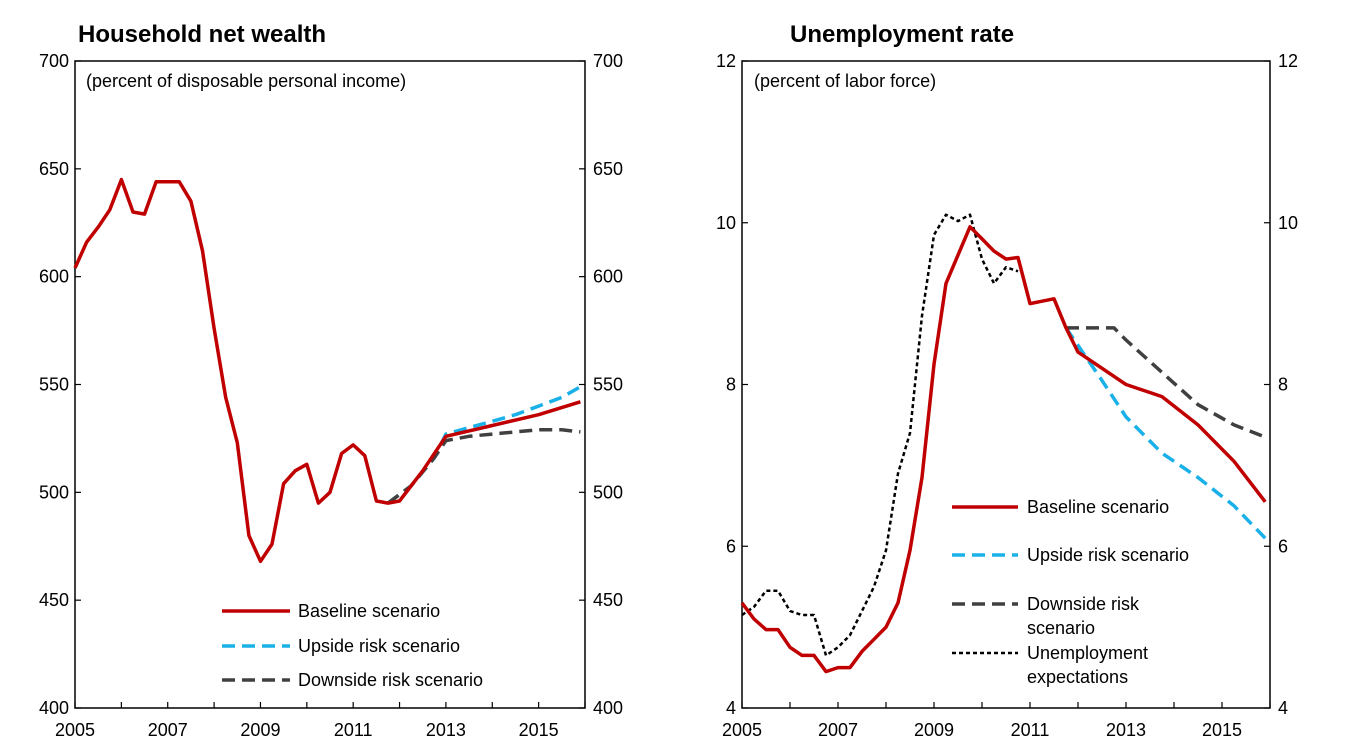 This screenshot has height=747, width=1350. I want to click on y-tick-label-left: 12, so click(726, 61).